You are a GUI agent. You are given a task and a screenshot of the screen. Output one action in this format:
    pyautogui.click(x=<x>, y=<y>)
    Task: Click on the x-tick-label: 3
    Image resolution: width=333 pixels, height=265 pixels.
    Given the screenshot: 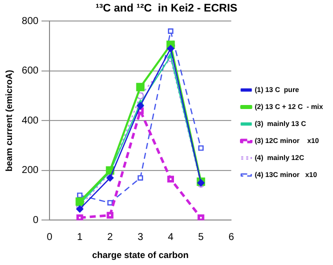 What is the action you would take?
    pyautogui.click(x=141, y=237)
    